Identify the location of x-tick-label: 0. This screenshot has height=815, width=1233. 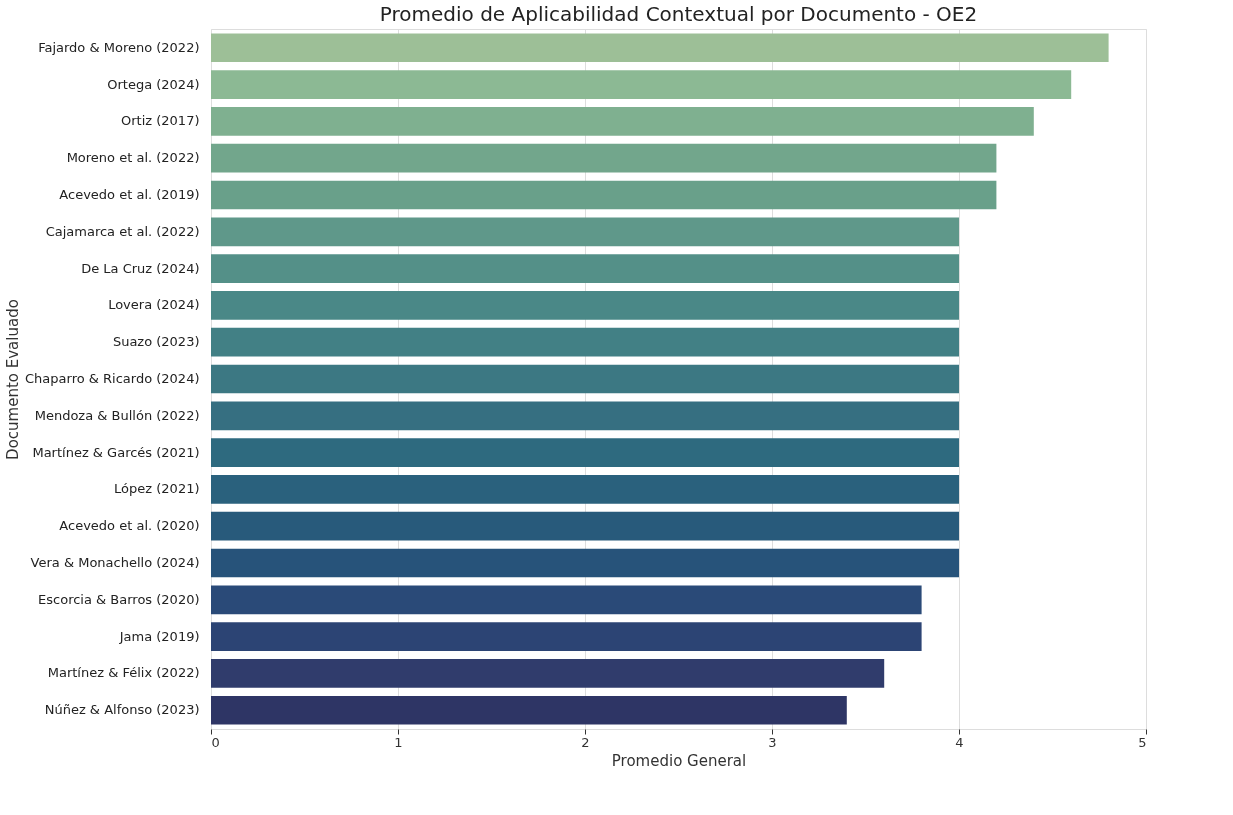
(215, 742).